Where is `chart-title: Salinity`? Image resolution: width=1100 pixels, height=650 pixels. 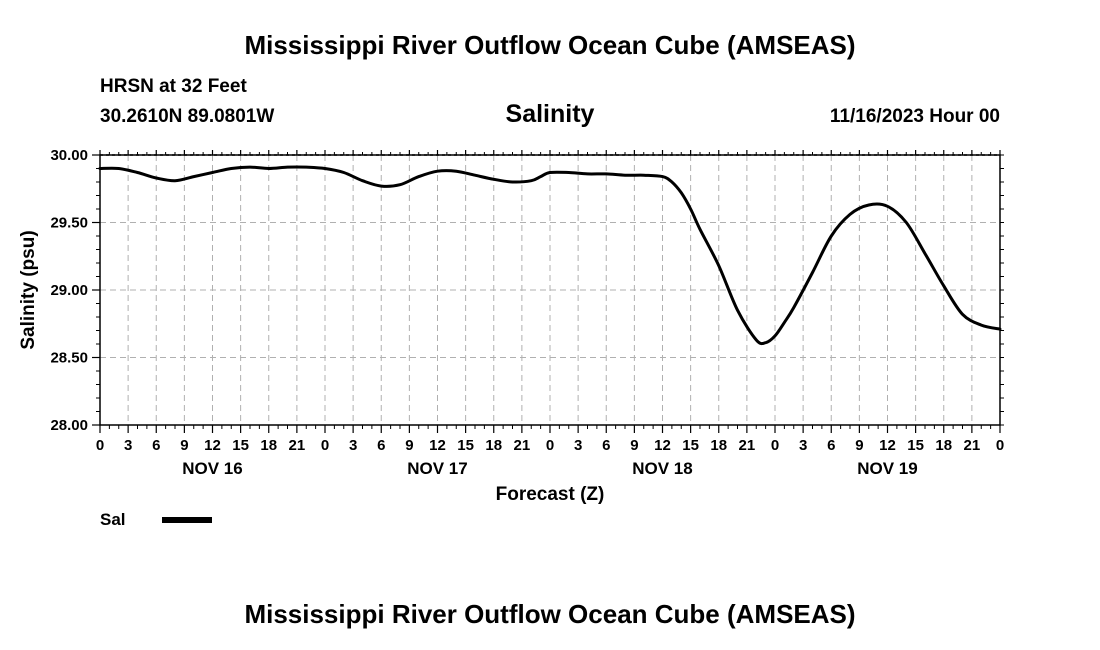
chart-title: Salinity is located at coordinates (550, 114).